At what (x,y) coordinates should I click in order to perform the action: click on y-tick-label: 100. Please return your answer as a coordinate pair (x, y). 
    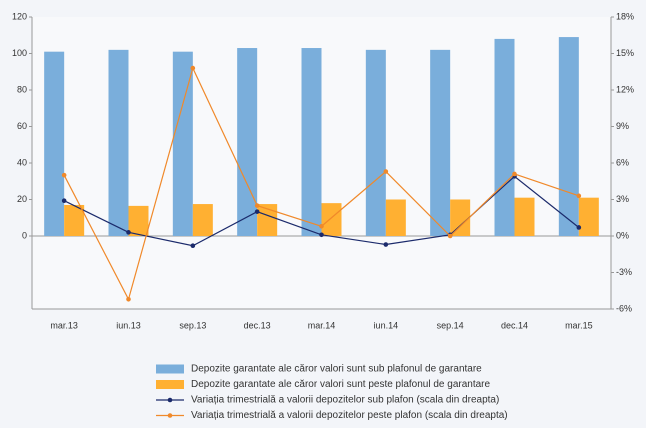
    Looking at the image, I should click on (19, 53).